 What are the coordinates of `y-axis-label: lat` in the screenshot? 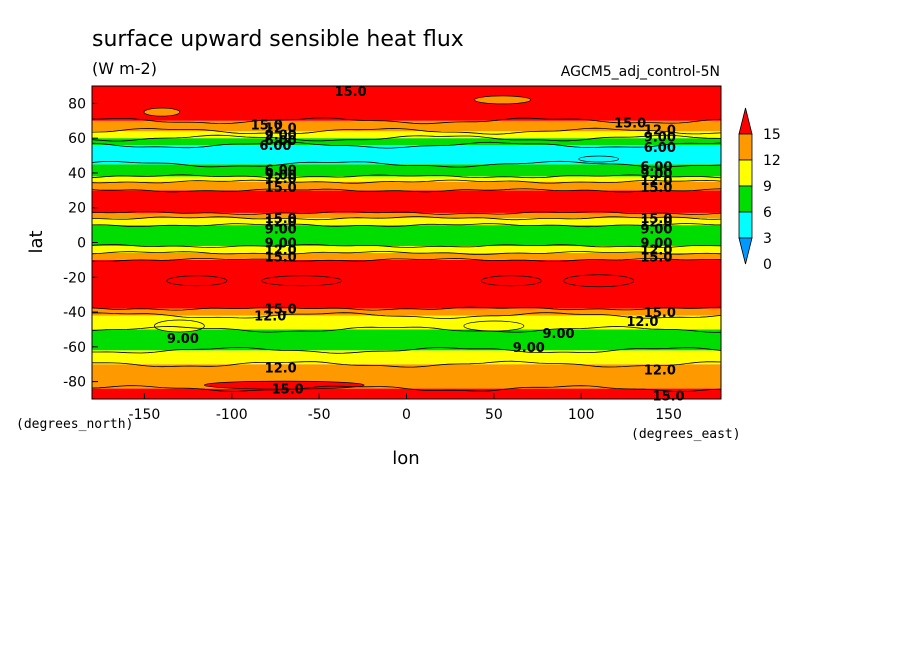 It's located at (36, 241).